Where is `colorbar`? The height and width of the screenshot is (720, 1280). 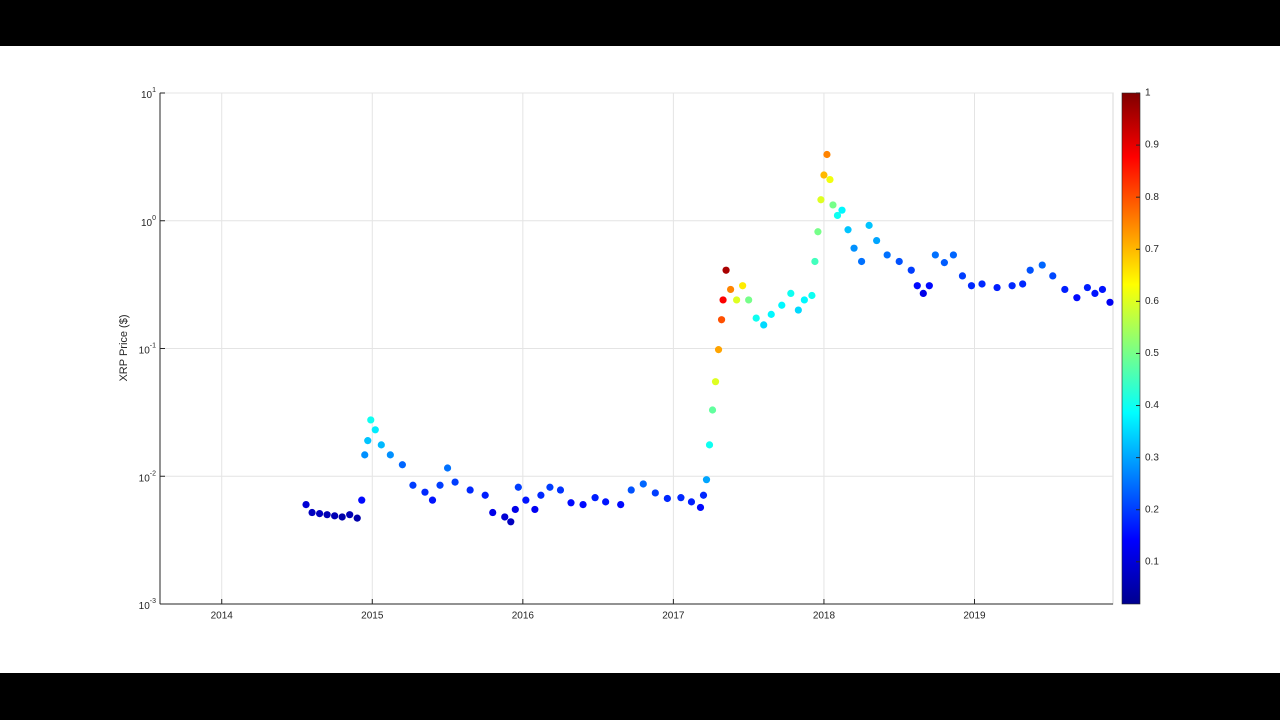 colorbar is located at coordinates (1131, 348).